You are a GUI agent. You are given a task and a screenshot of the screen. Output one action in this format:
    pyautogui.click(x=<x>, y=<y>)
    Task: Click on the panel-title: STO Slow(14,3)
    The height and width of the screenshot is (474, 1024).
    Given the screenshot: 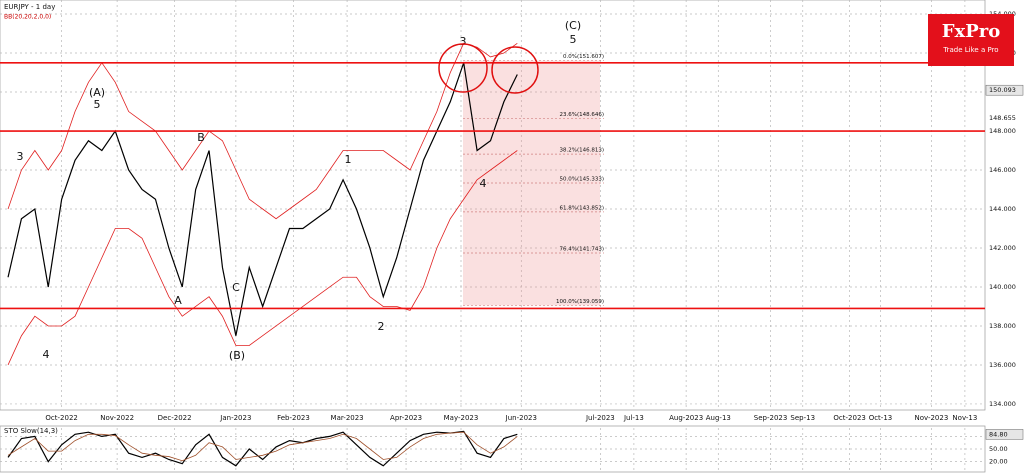 What is the action you would take?
    pyautogui.click(x=31, y=431)
    